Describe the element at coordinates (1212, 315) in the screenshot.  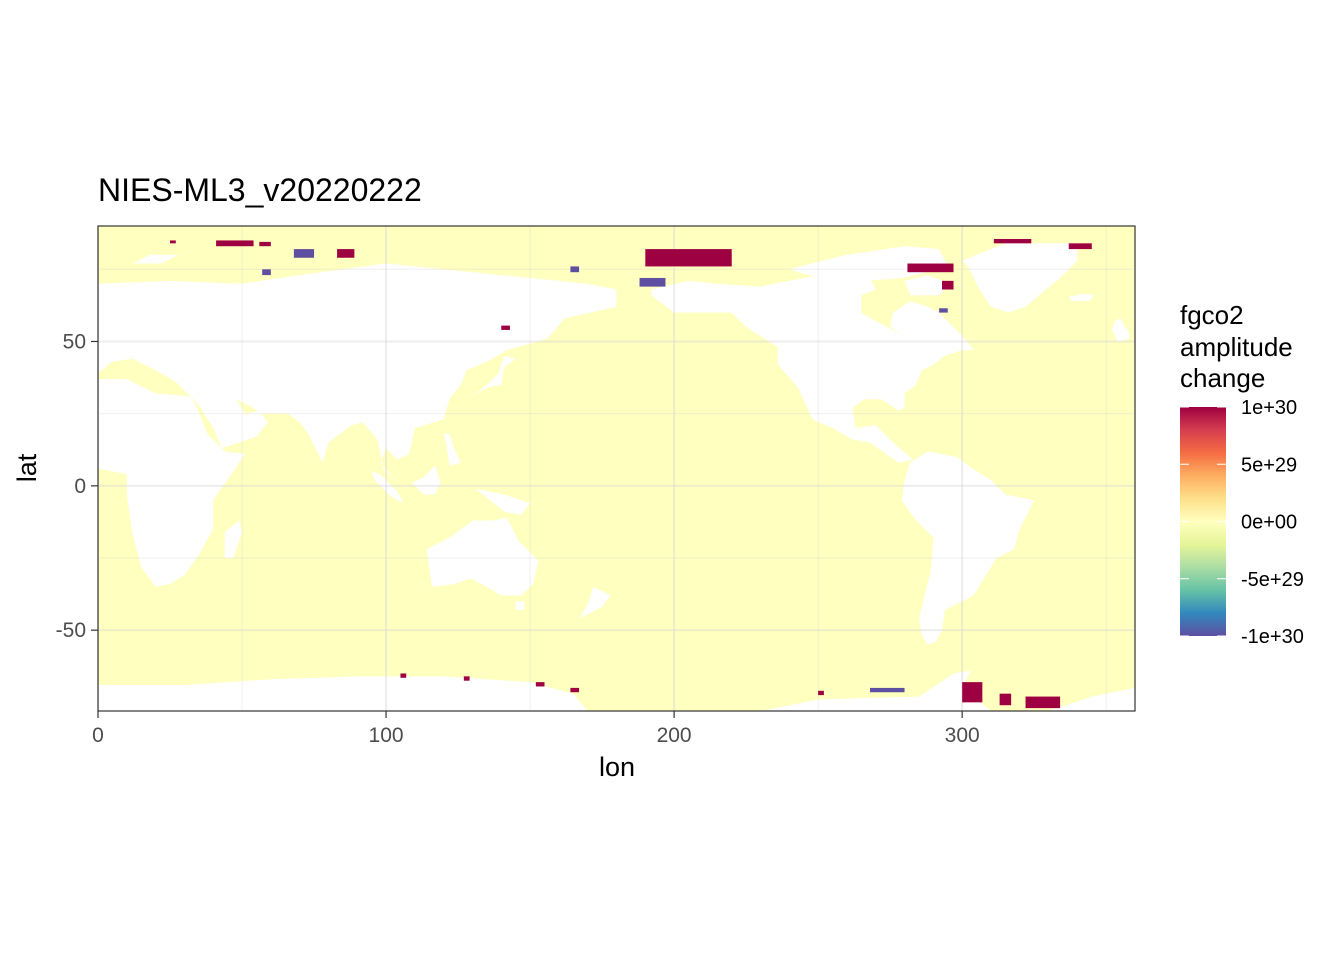
I see `legend-title-line-1: fgco2` at that location.